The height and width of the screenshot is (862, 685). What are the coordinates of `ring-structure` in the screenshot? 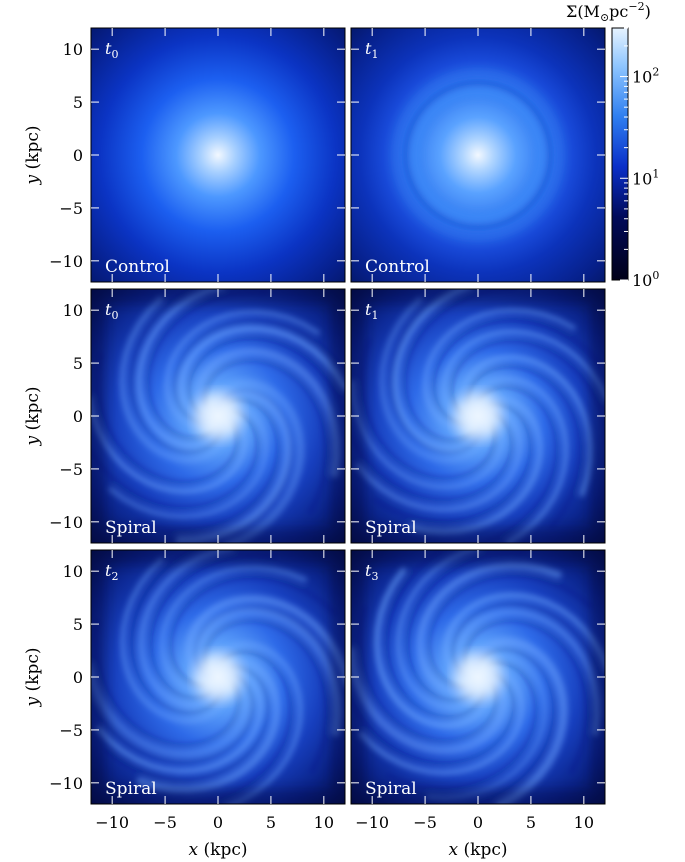 It's located at (478, 155).